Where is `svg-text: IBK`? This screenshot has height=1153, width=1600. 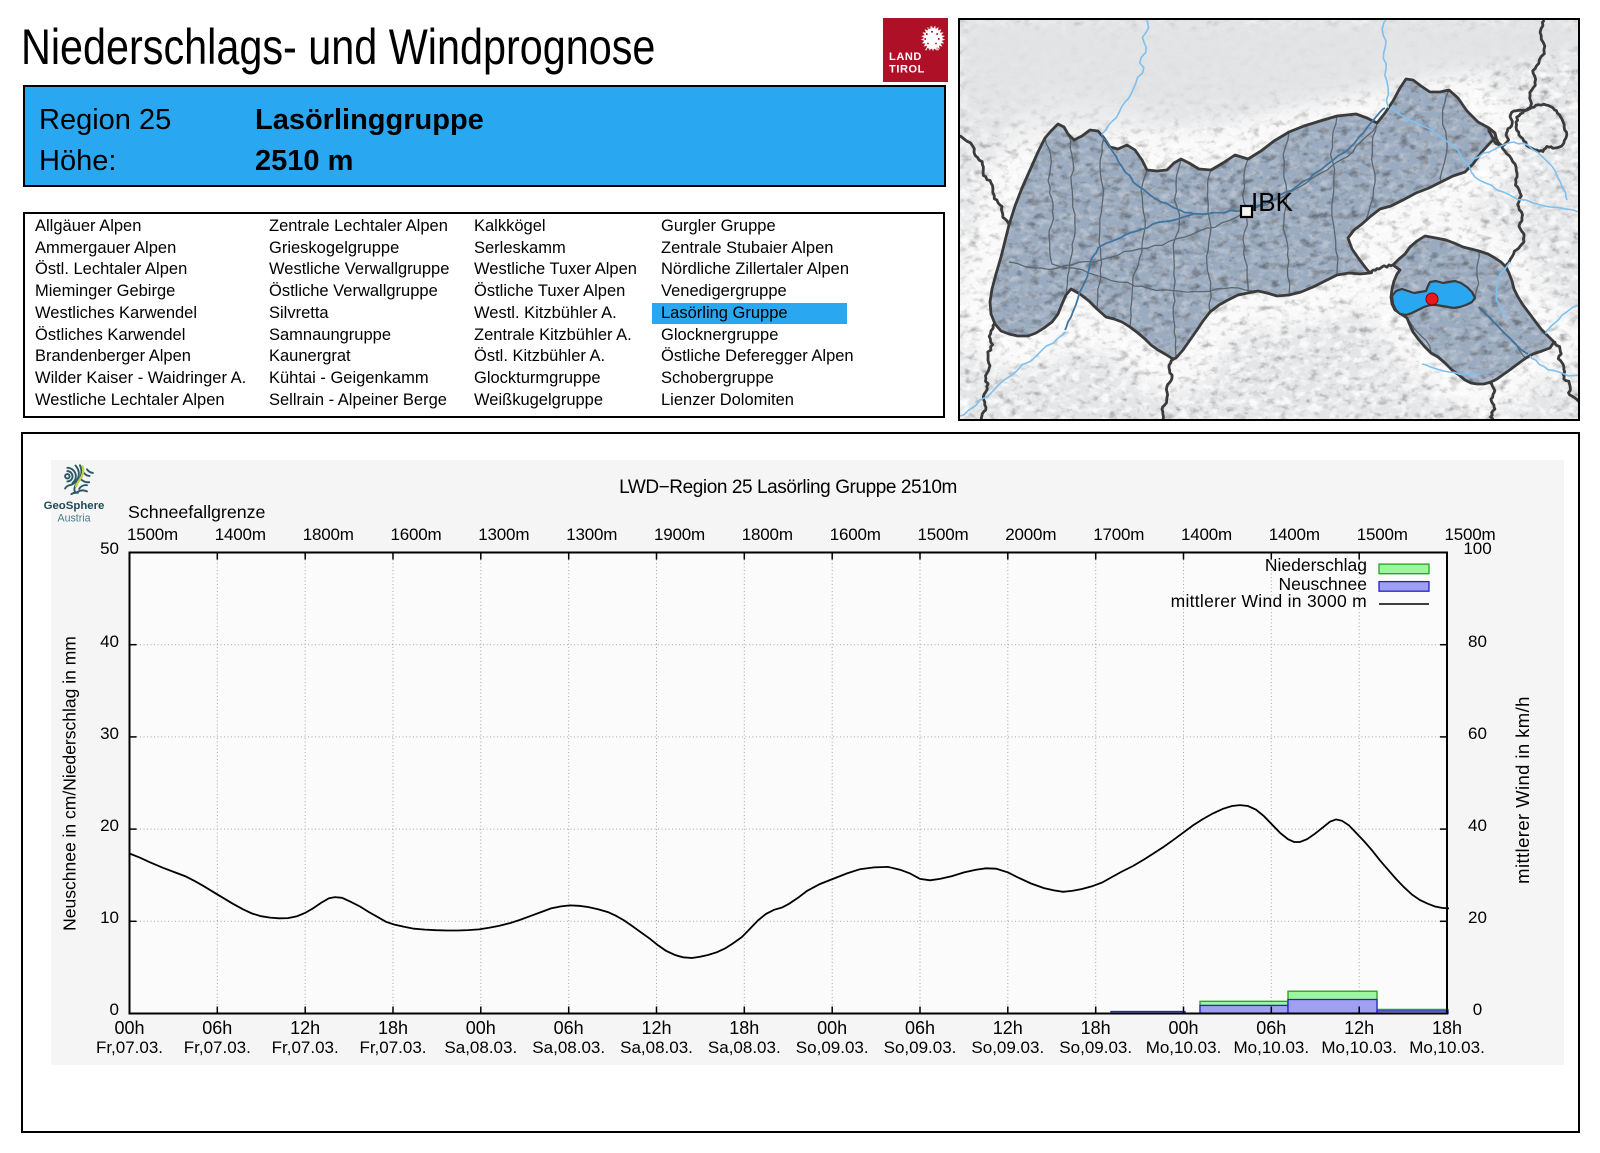 svg-text: IBK is located at coordinates (1272, 202).